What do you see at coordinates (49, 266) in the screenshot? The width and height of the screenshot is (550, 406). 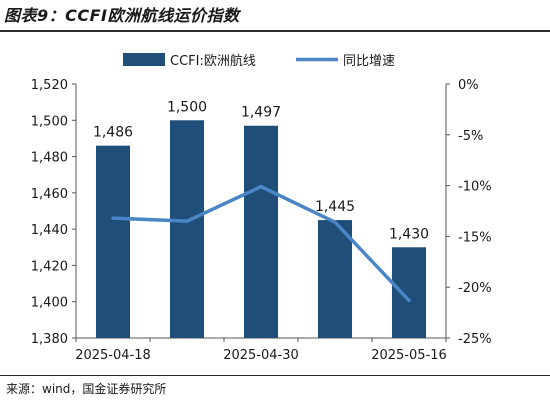 I see `left-tick-label: 1,420` at bounding box center [49, 266].